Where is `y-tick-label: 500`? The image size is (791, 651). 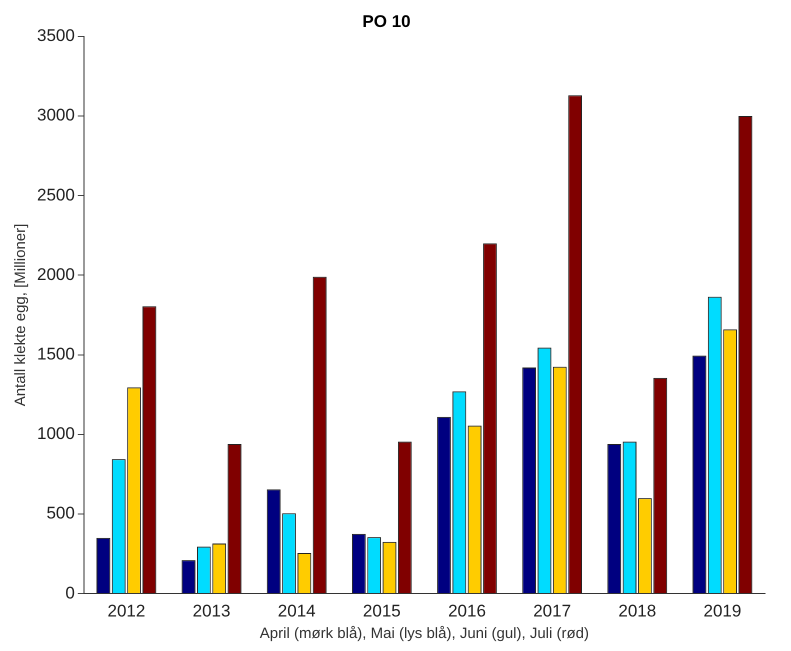 y-tick-label: 500 is located at coordinates (60, 513).